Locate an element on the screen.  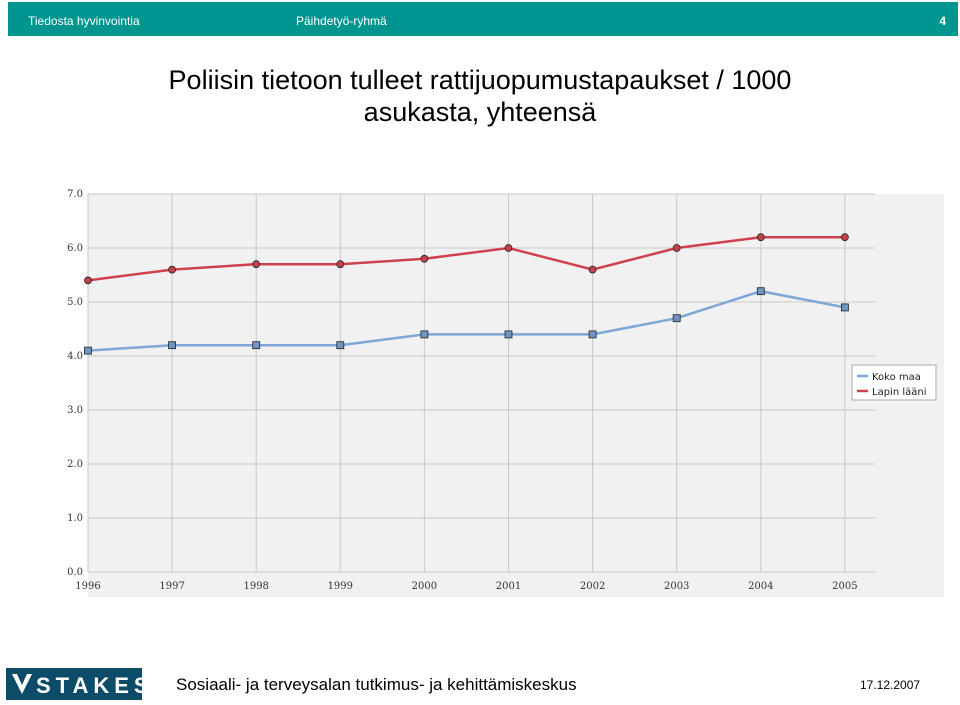
x-tick-label: 1998 is located at coordinates (255, 586).